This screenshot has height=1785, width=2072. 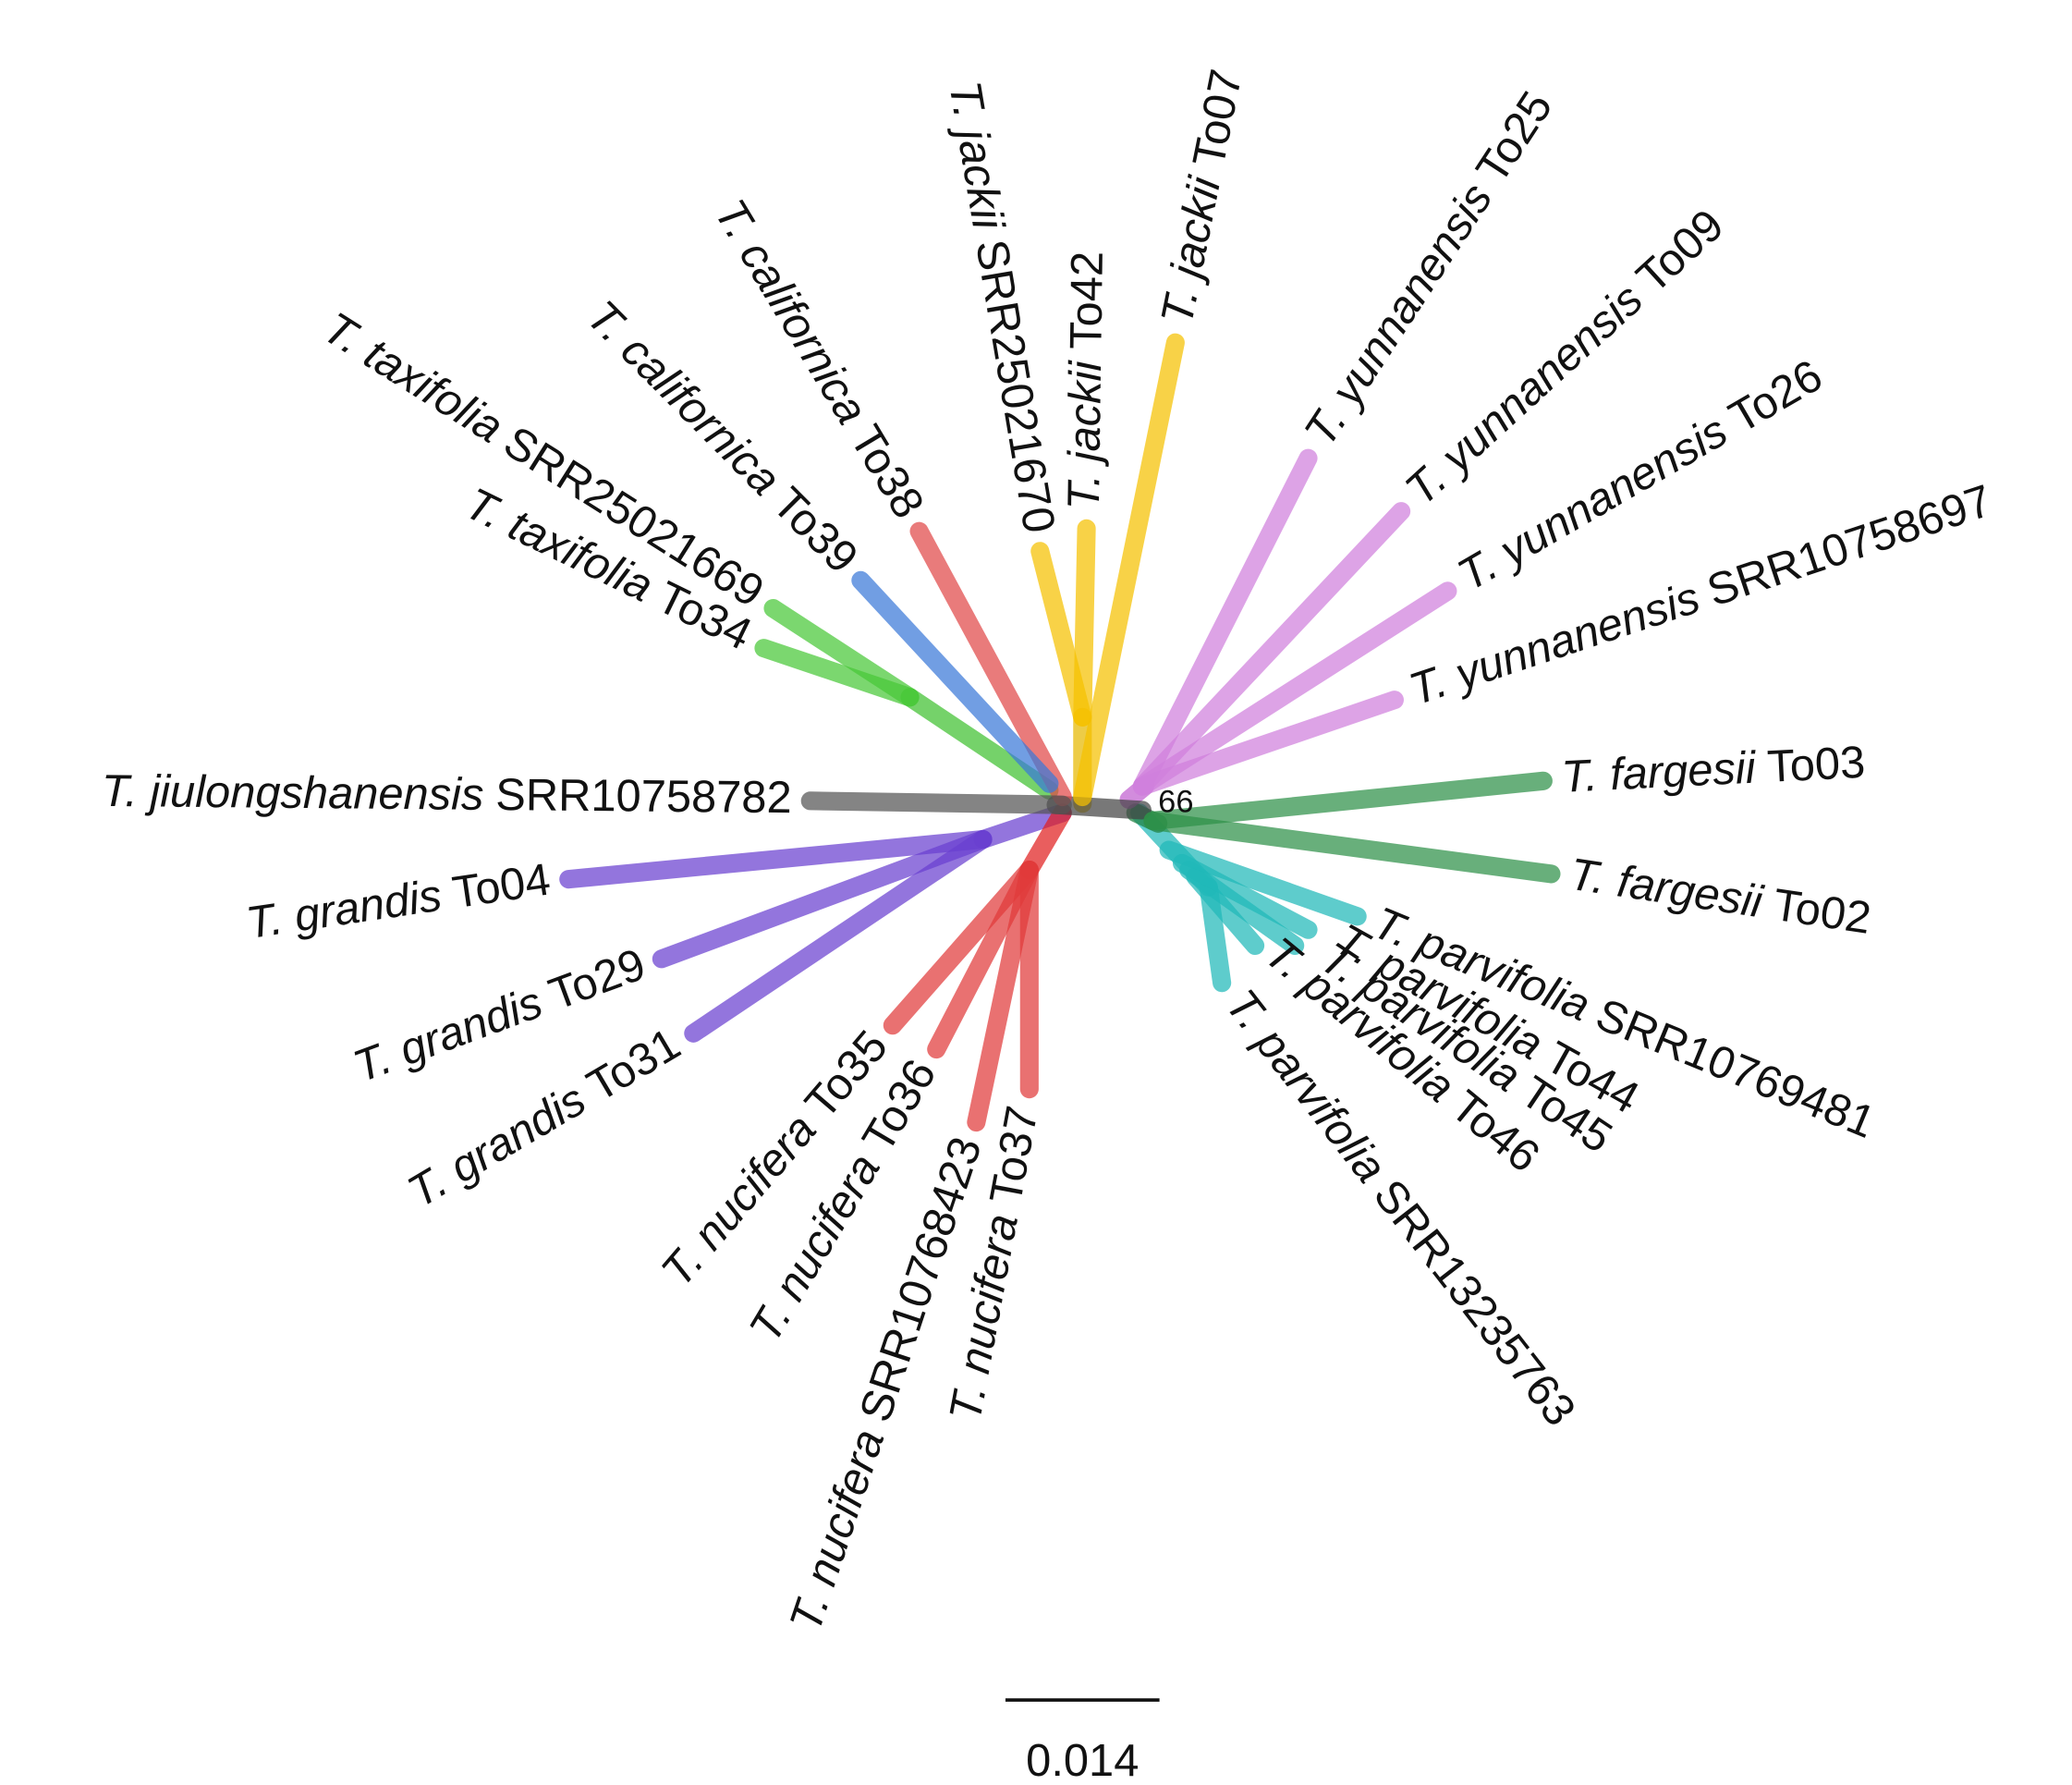 I want to click on sample-id: To02, so click(x=1822, y=912).